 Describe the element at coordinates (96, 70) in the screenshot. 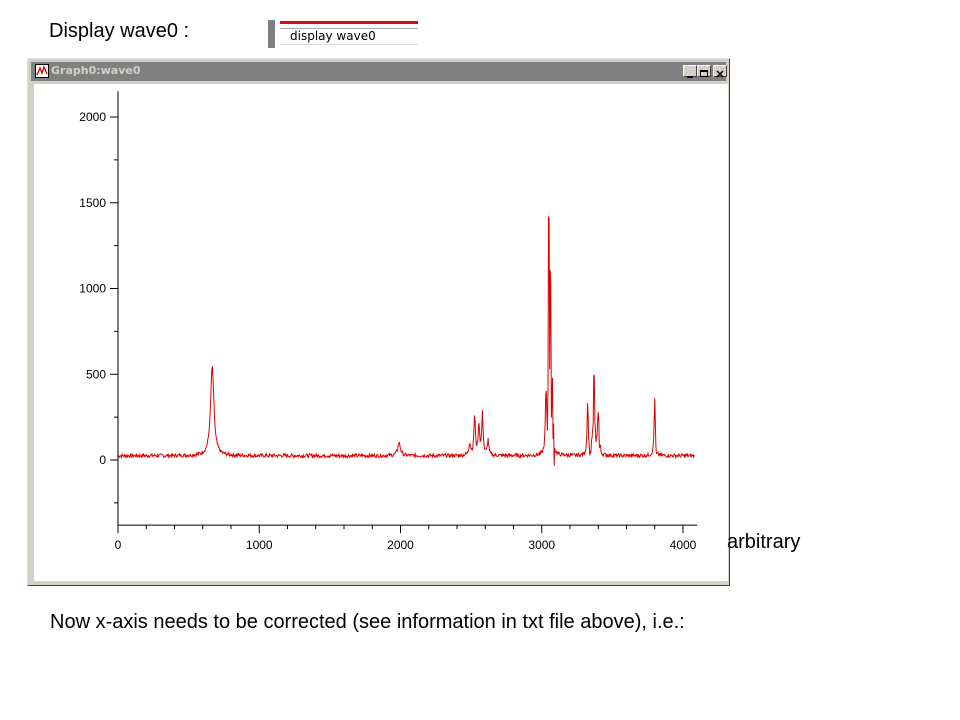

I see `window-title: Graph0:wave0` at that location.